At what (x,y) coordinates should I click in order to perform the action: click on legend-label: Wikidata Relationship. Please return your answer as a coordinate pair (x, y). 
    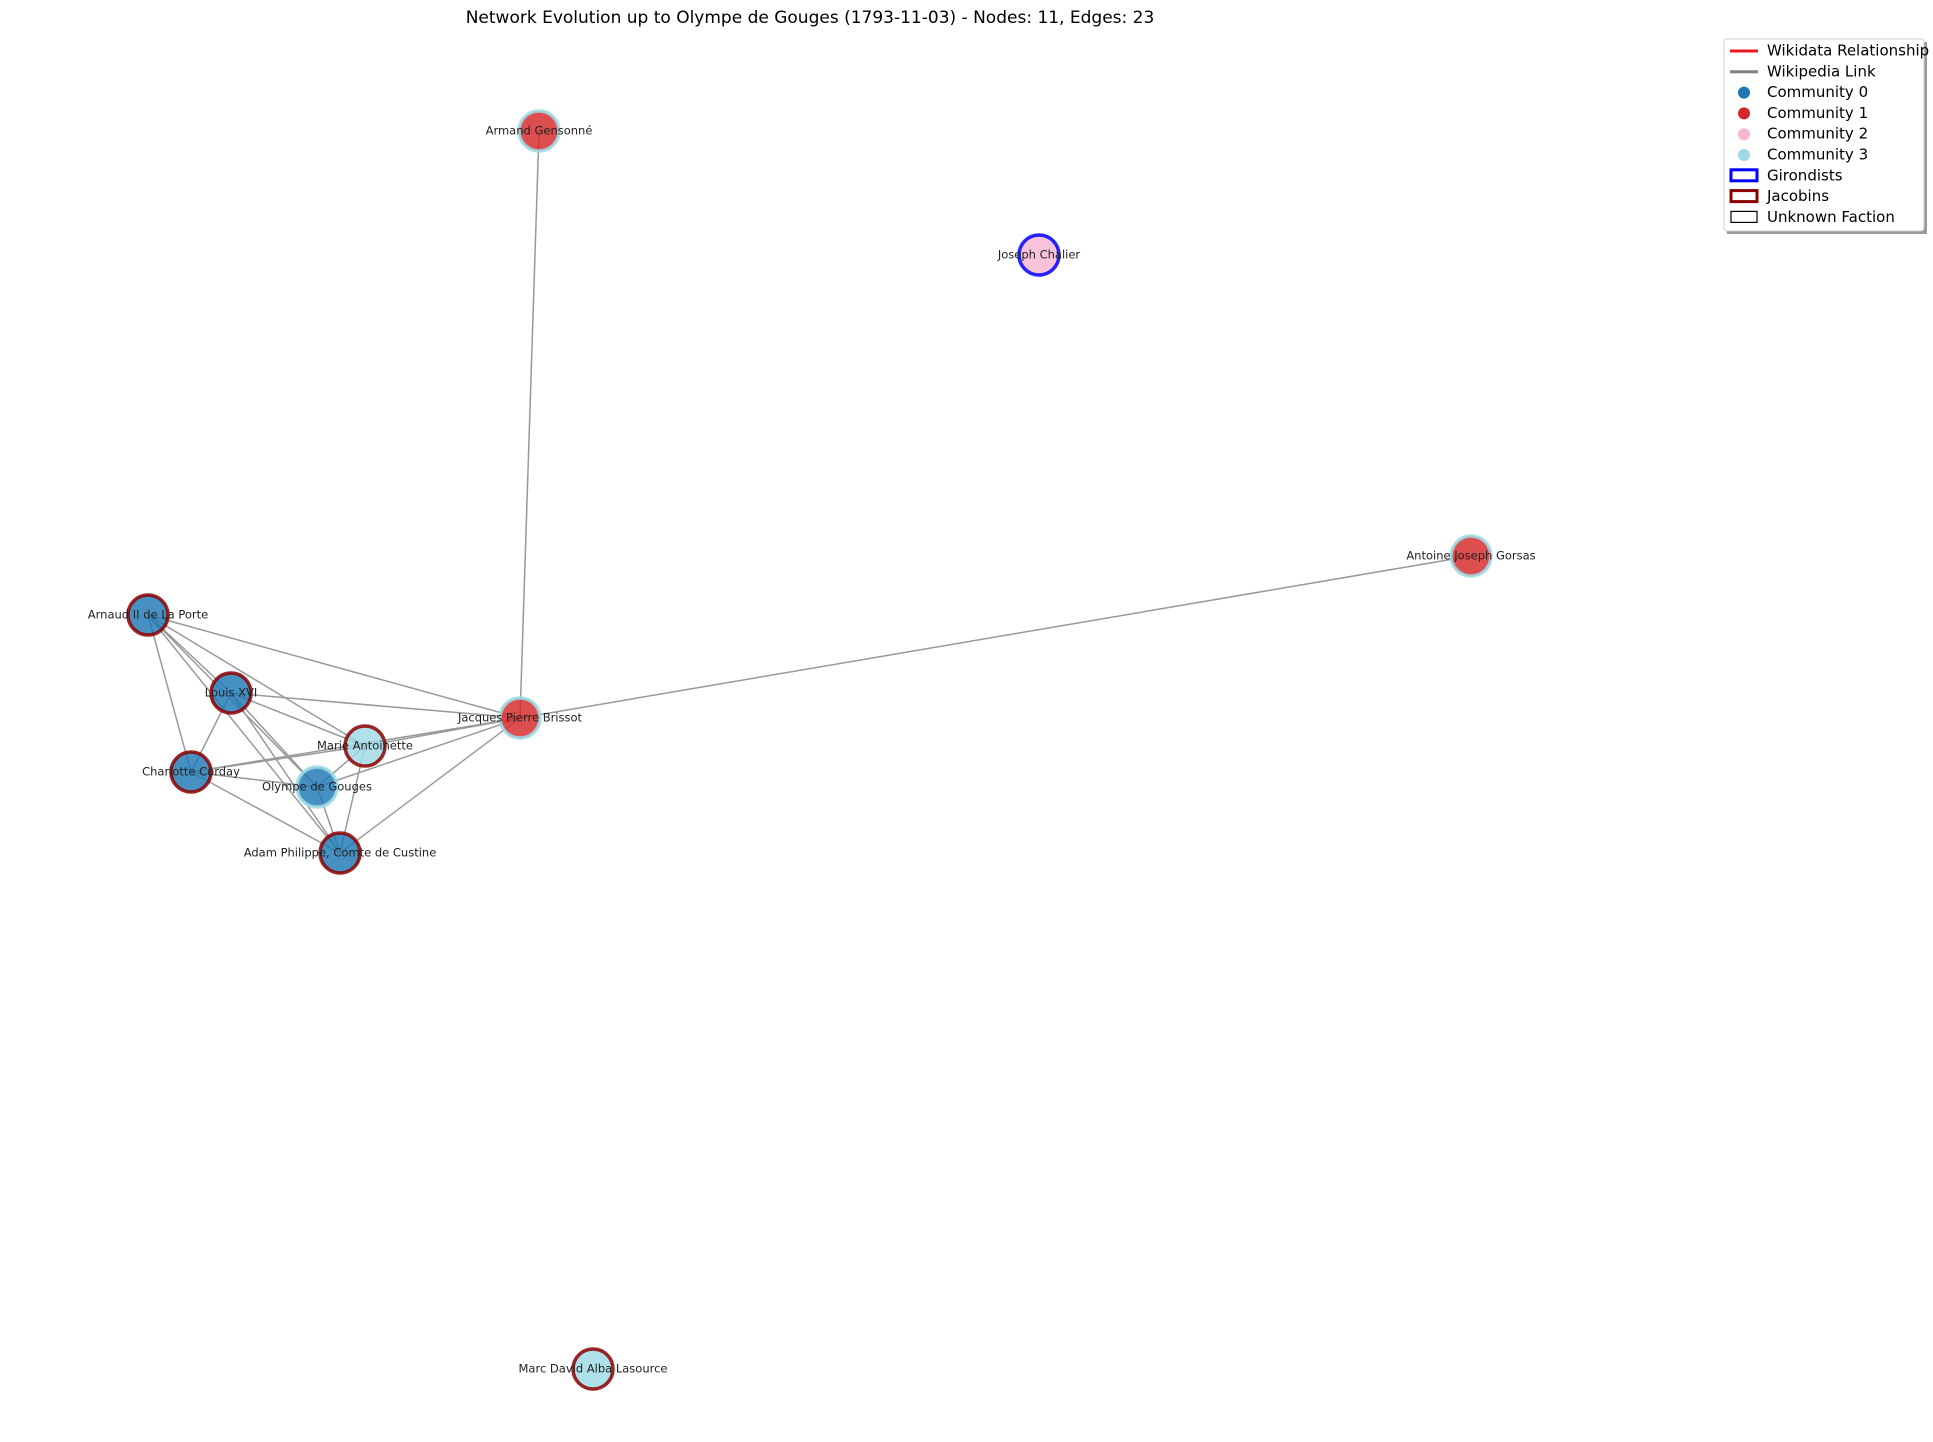
    Looking at the image, I should click on (1848, 51).